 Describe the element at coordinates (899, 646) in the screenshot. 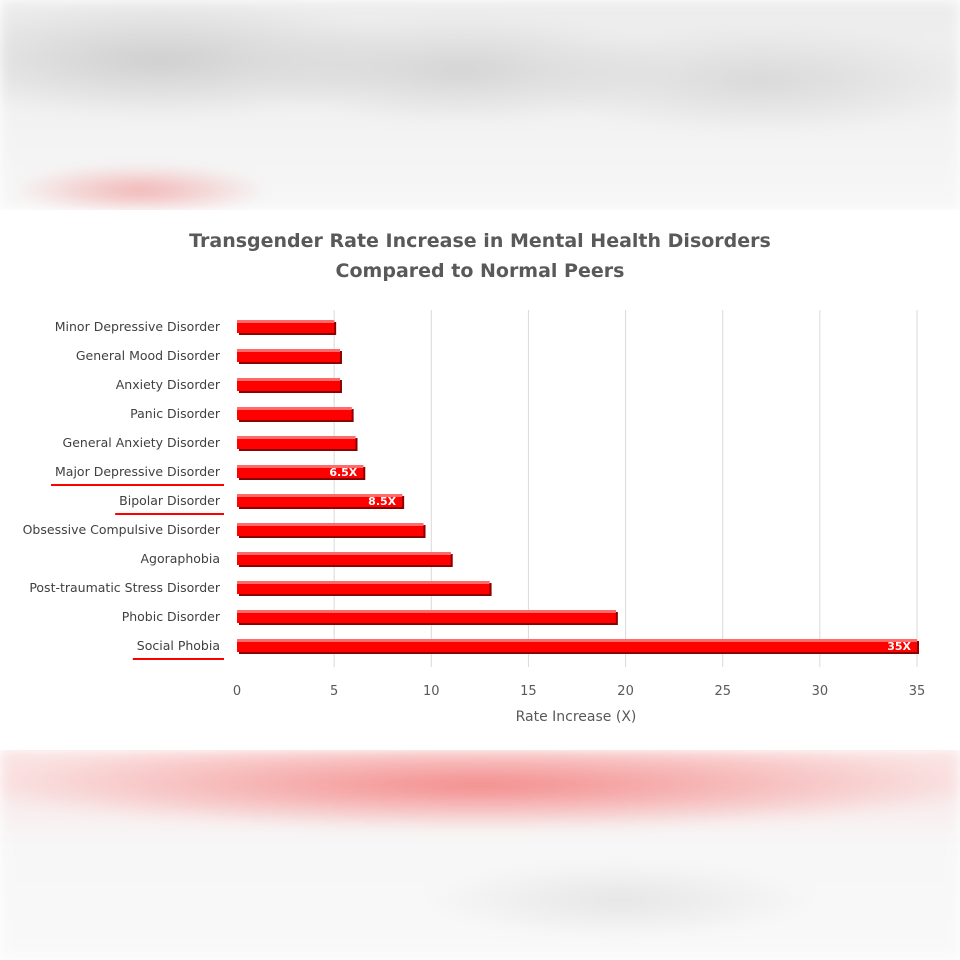

I see `bar-data-label: 35X` at that location.